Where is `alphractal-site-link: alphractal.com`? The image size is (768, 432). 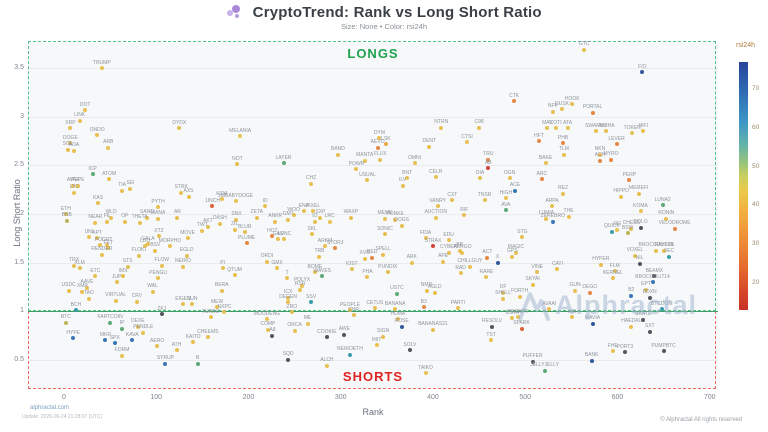
alphractal-site-link: alphractal.com is located at coordinates (50, 408).